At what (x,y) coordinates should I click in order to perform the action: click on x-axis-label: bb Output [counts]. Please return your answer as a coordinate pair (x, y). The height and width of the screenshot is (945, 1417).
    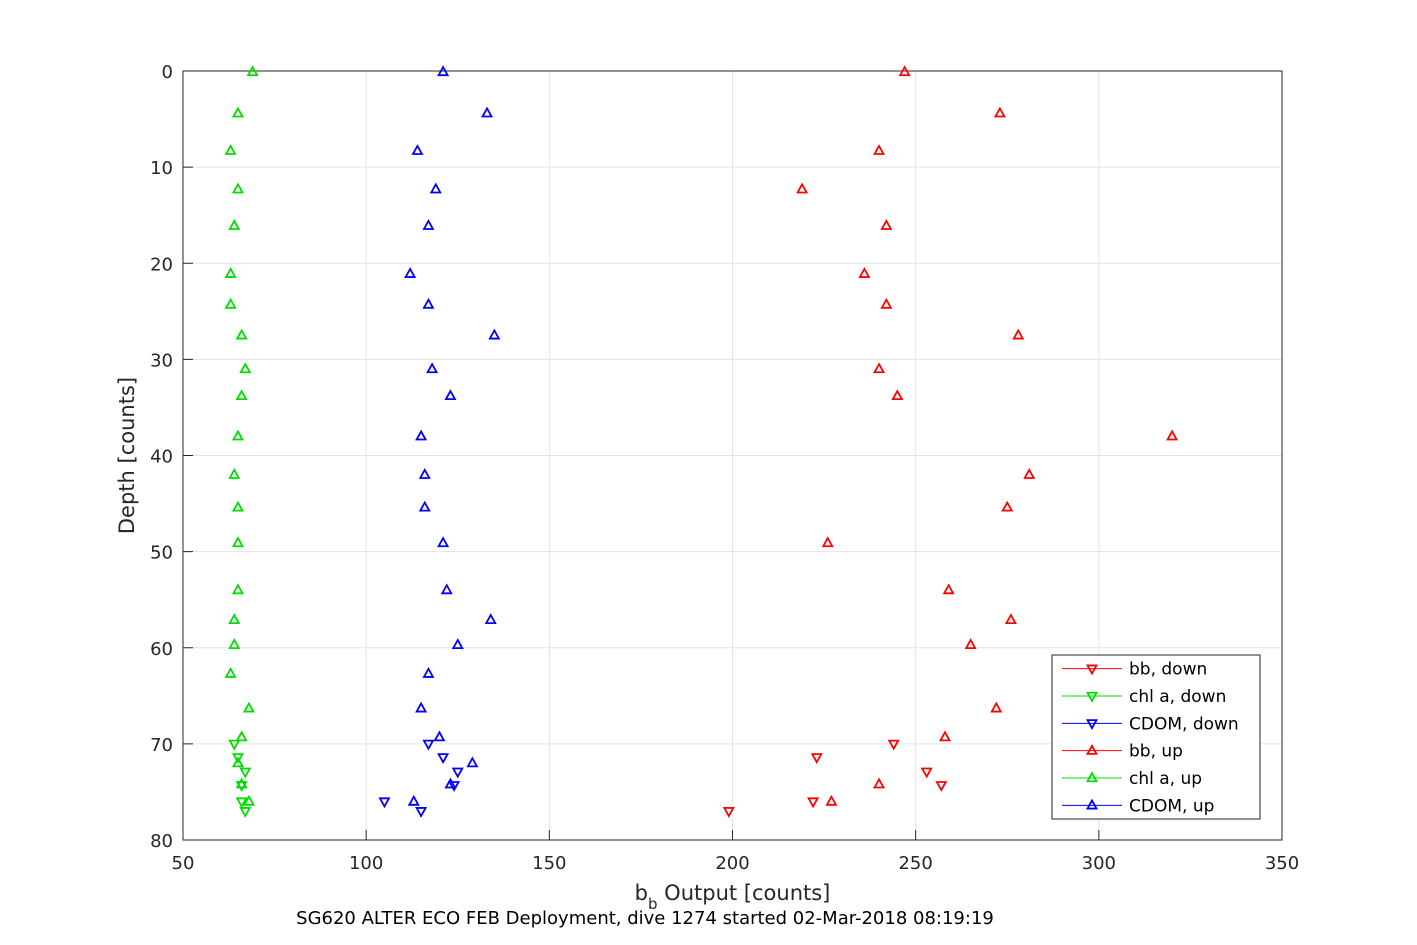
    Looking at the image, I should click on (733, 897).